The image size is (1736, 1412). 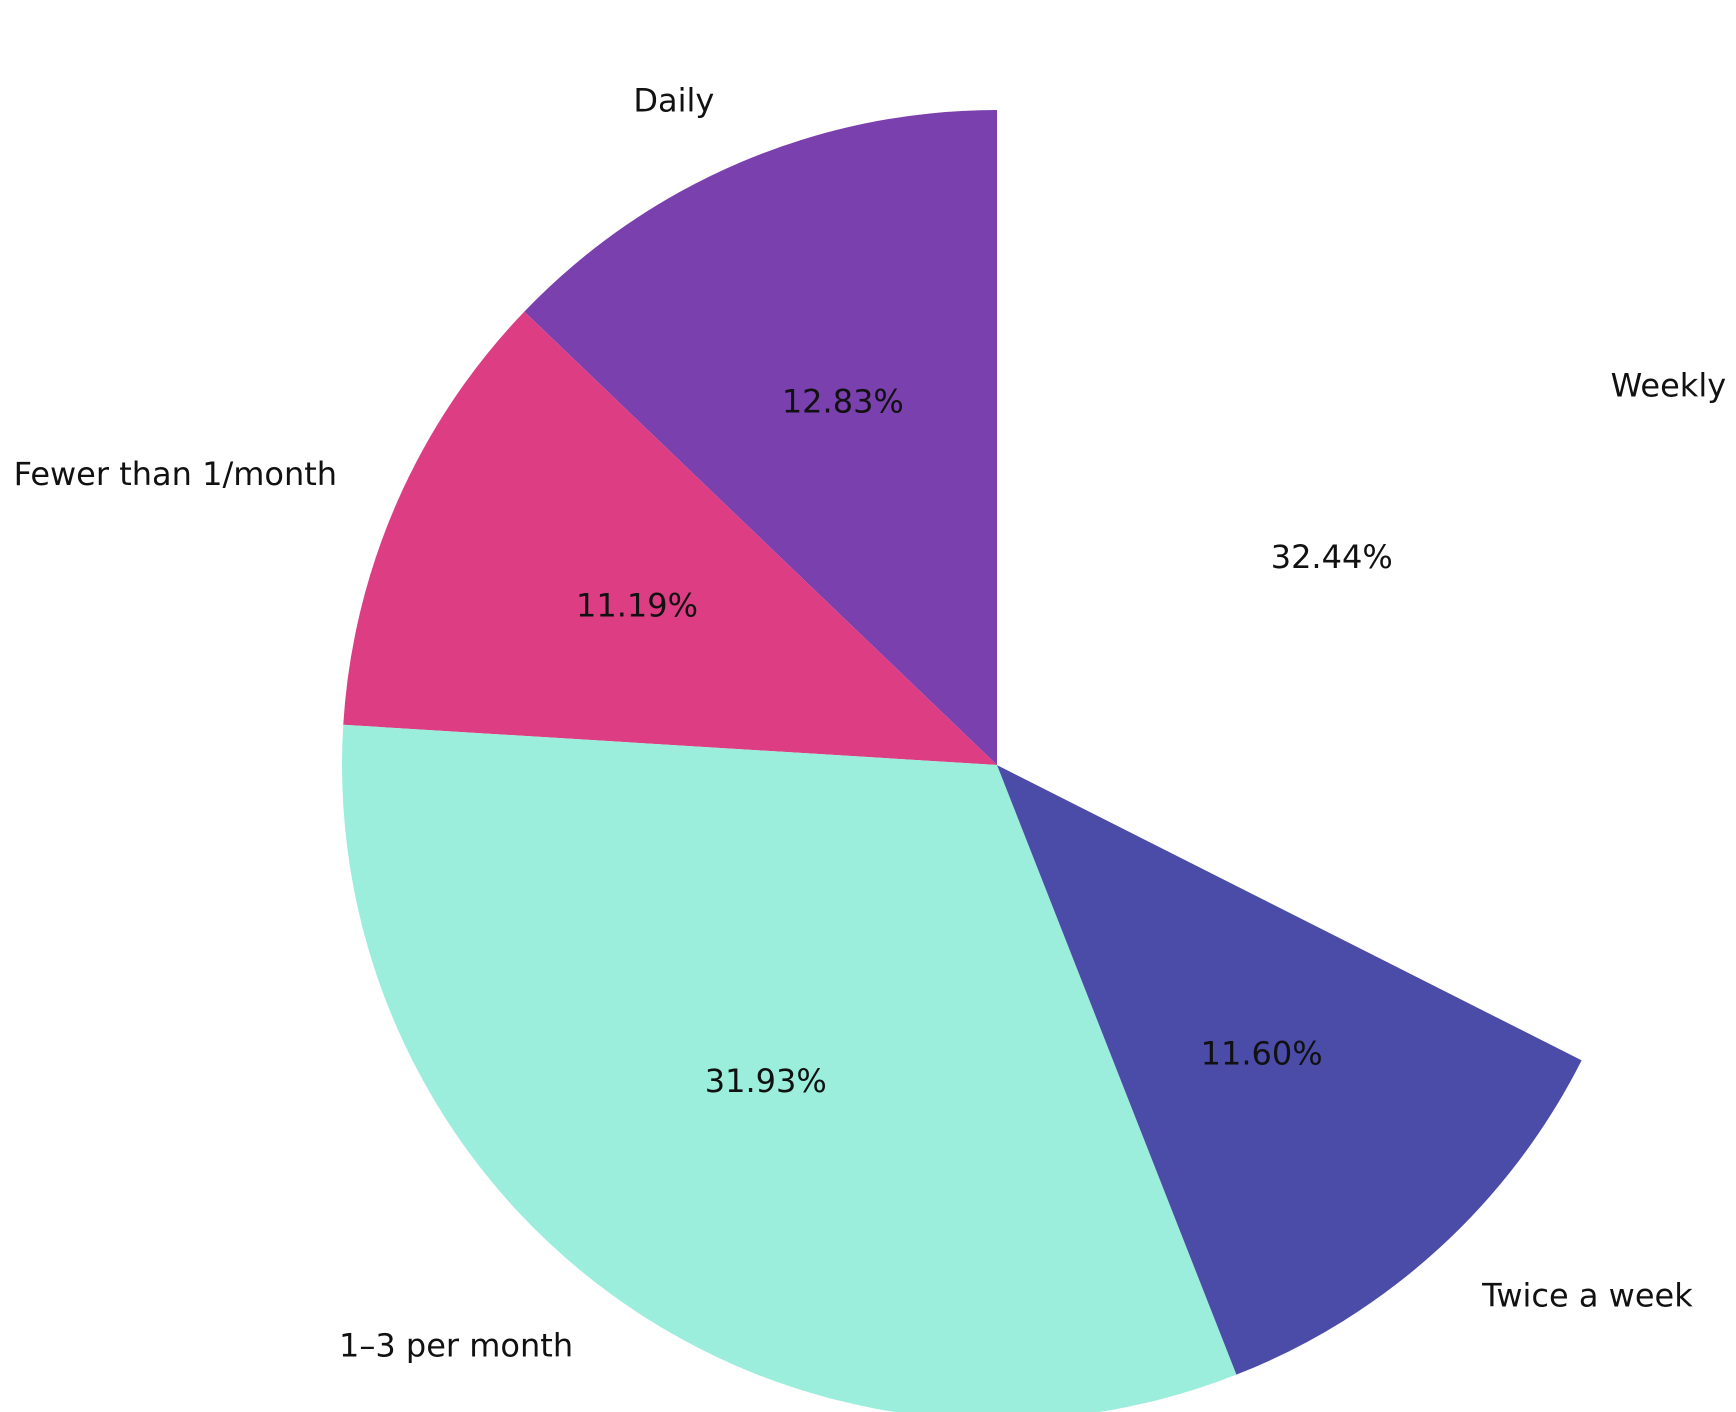 I want to click on slice-label-twice-a-week: Twice a week, so click(x=1587, y=1296).